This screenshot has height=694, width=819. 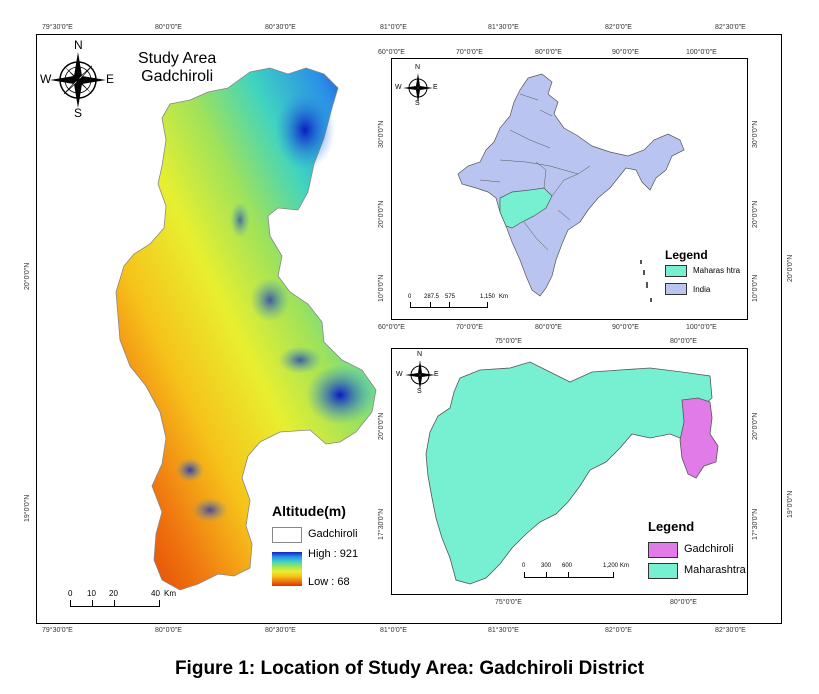 I want to click on india-scale-bar, so click(x=449, y=305).